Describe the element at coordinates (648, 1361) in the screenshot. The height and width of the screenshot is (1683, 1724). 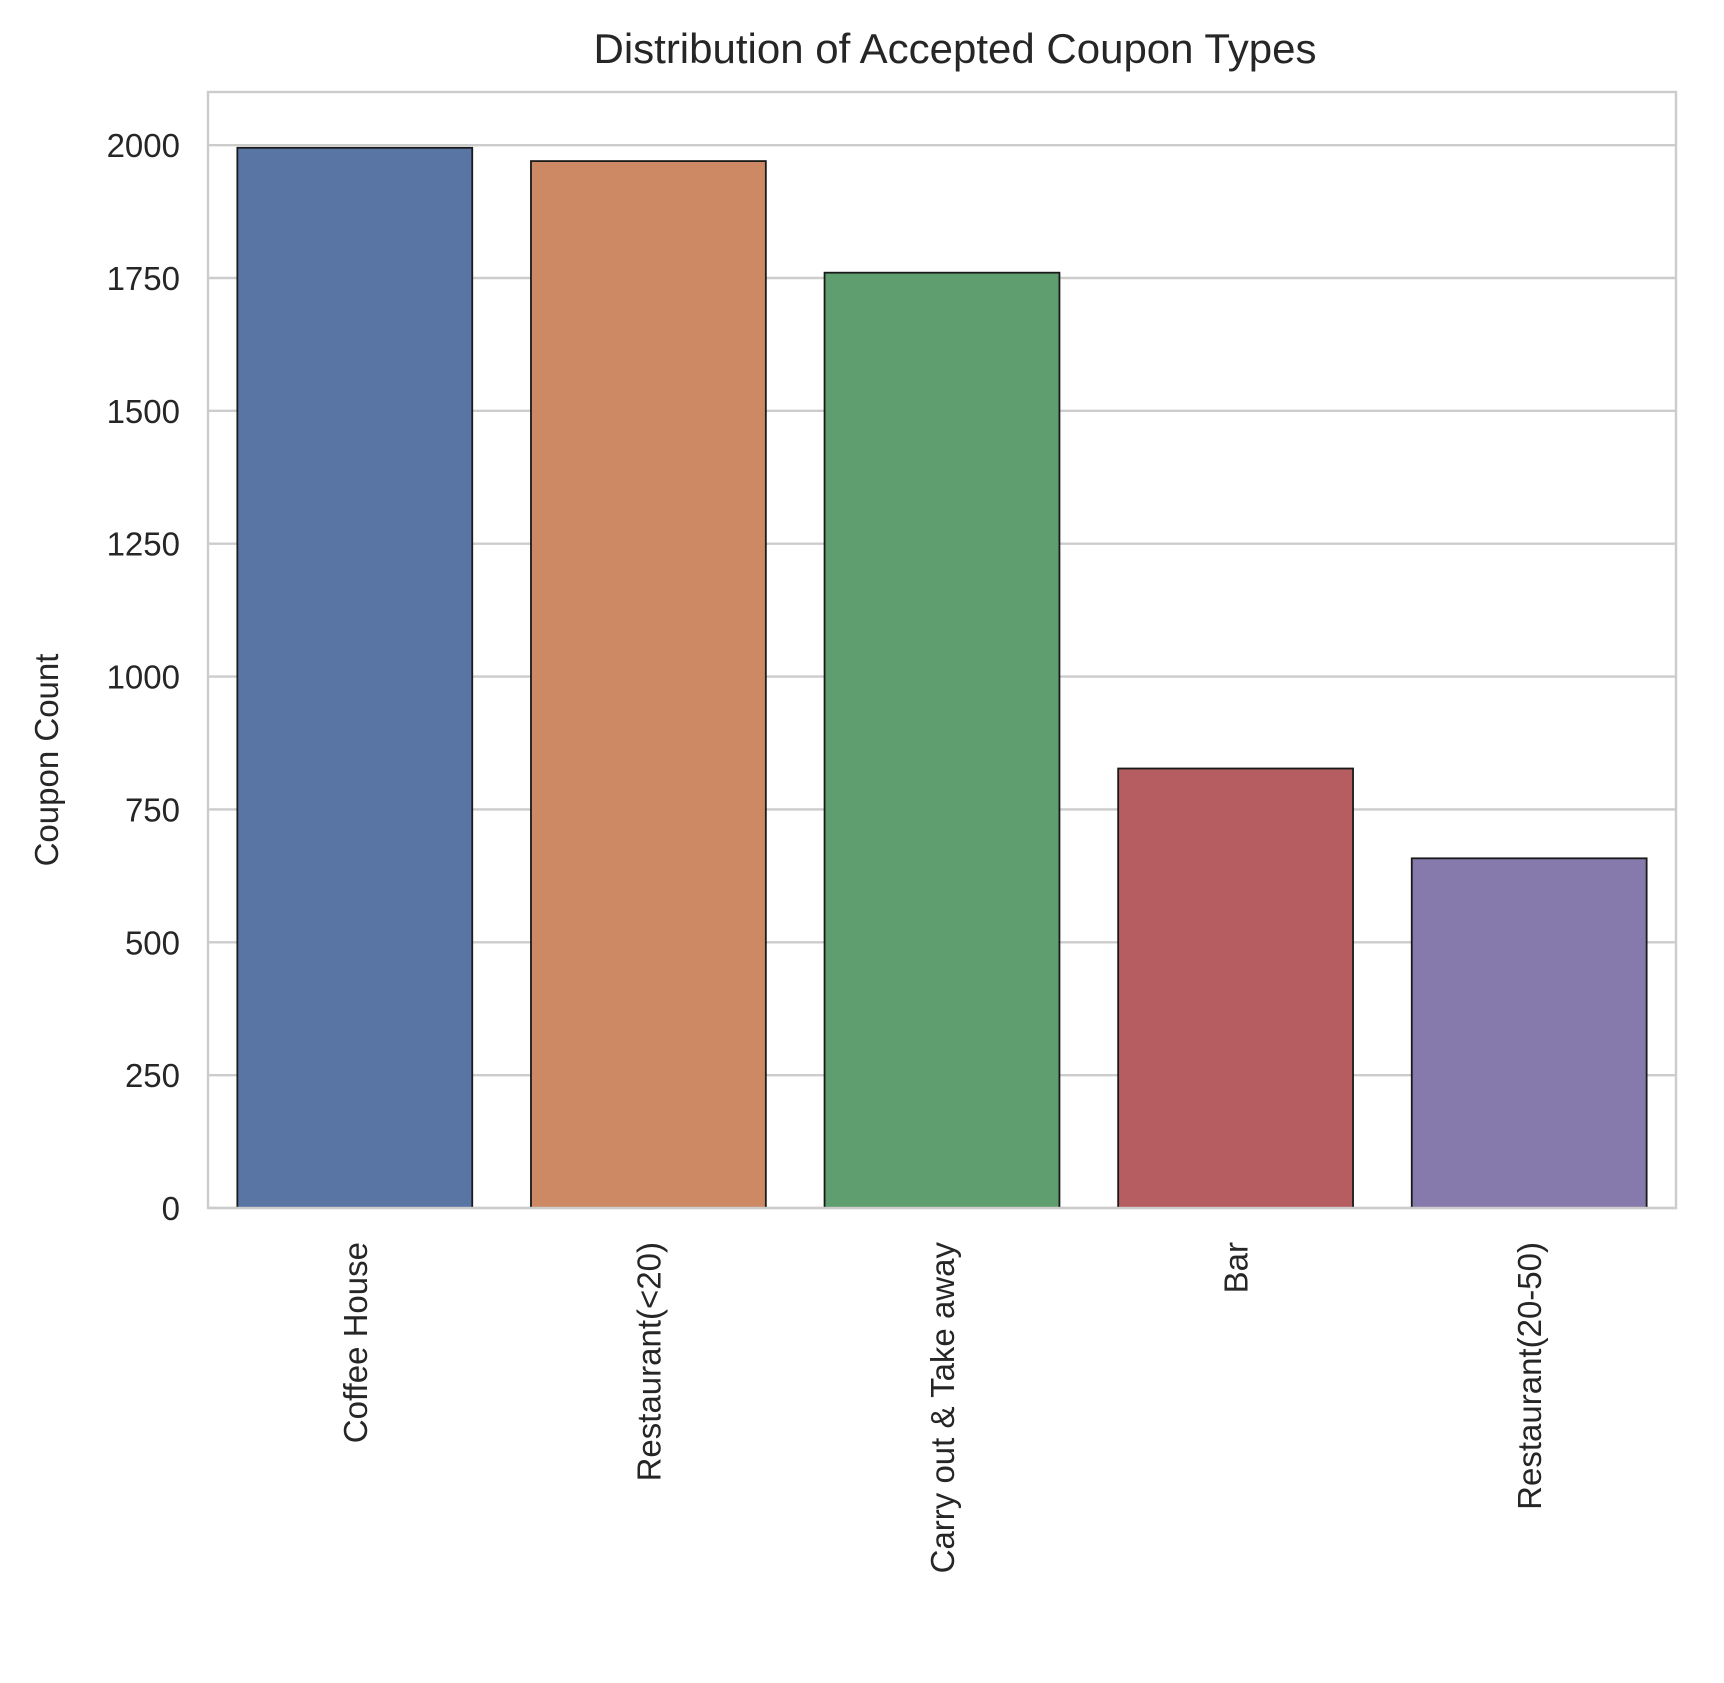
I see `x-tick-label: Restaurant(<20)` at that location.